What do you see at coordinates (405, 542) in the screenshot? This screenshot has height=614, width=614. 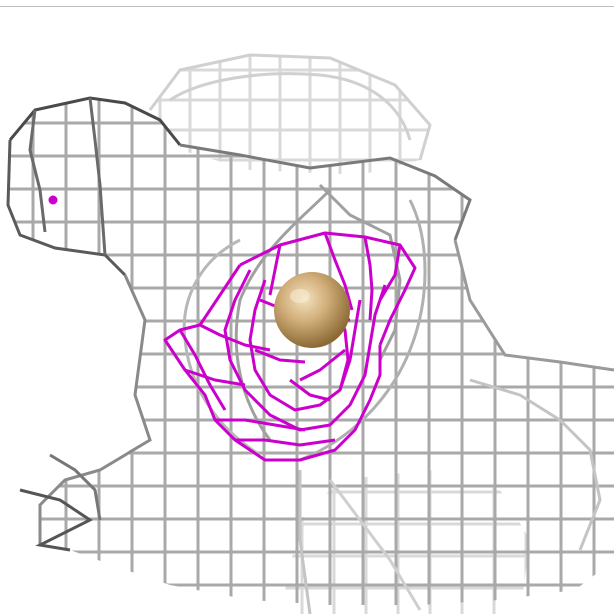 I see `back-mesh-bottom` at bounding box center [405, 542].